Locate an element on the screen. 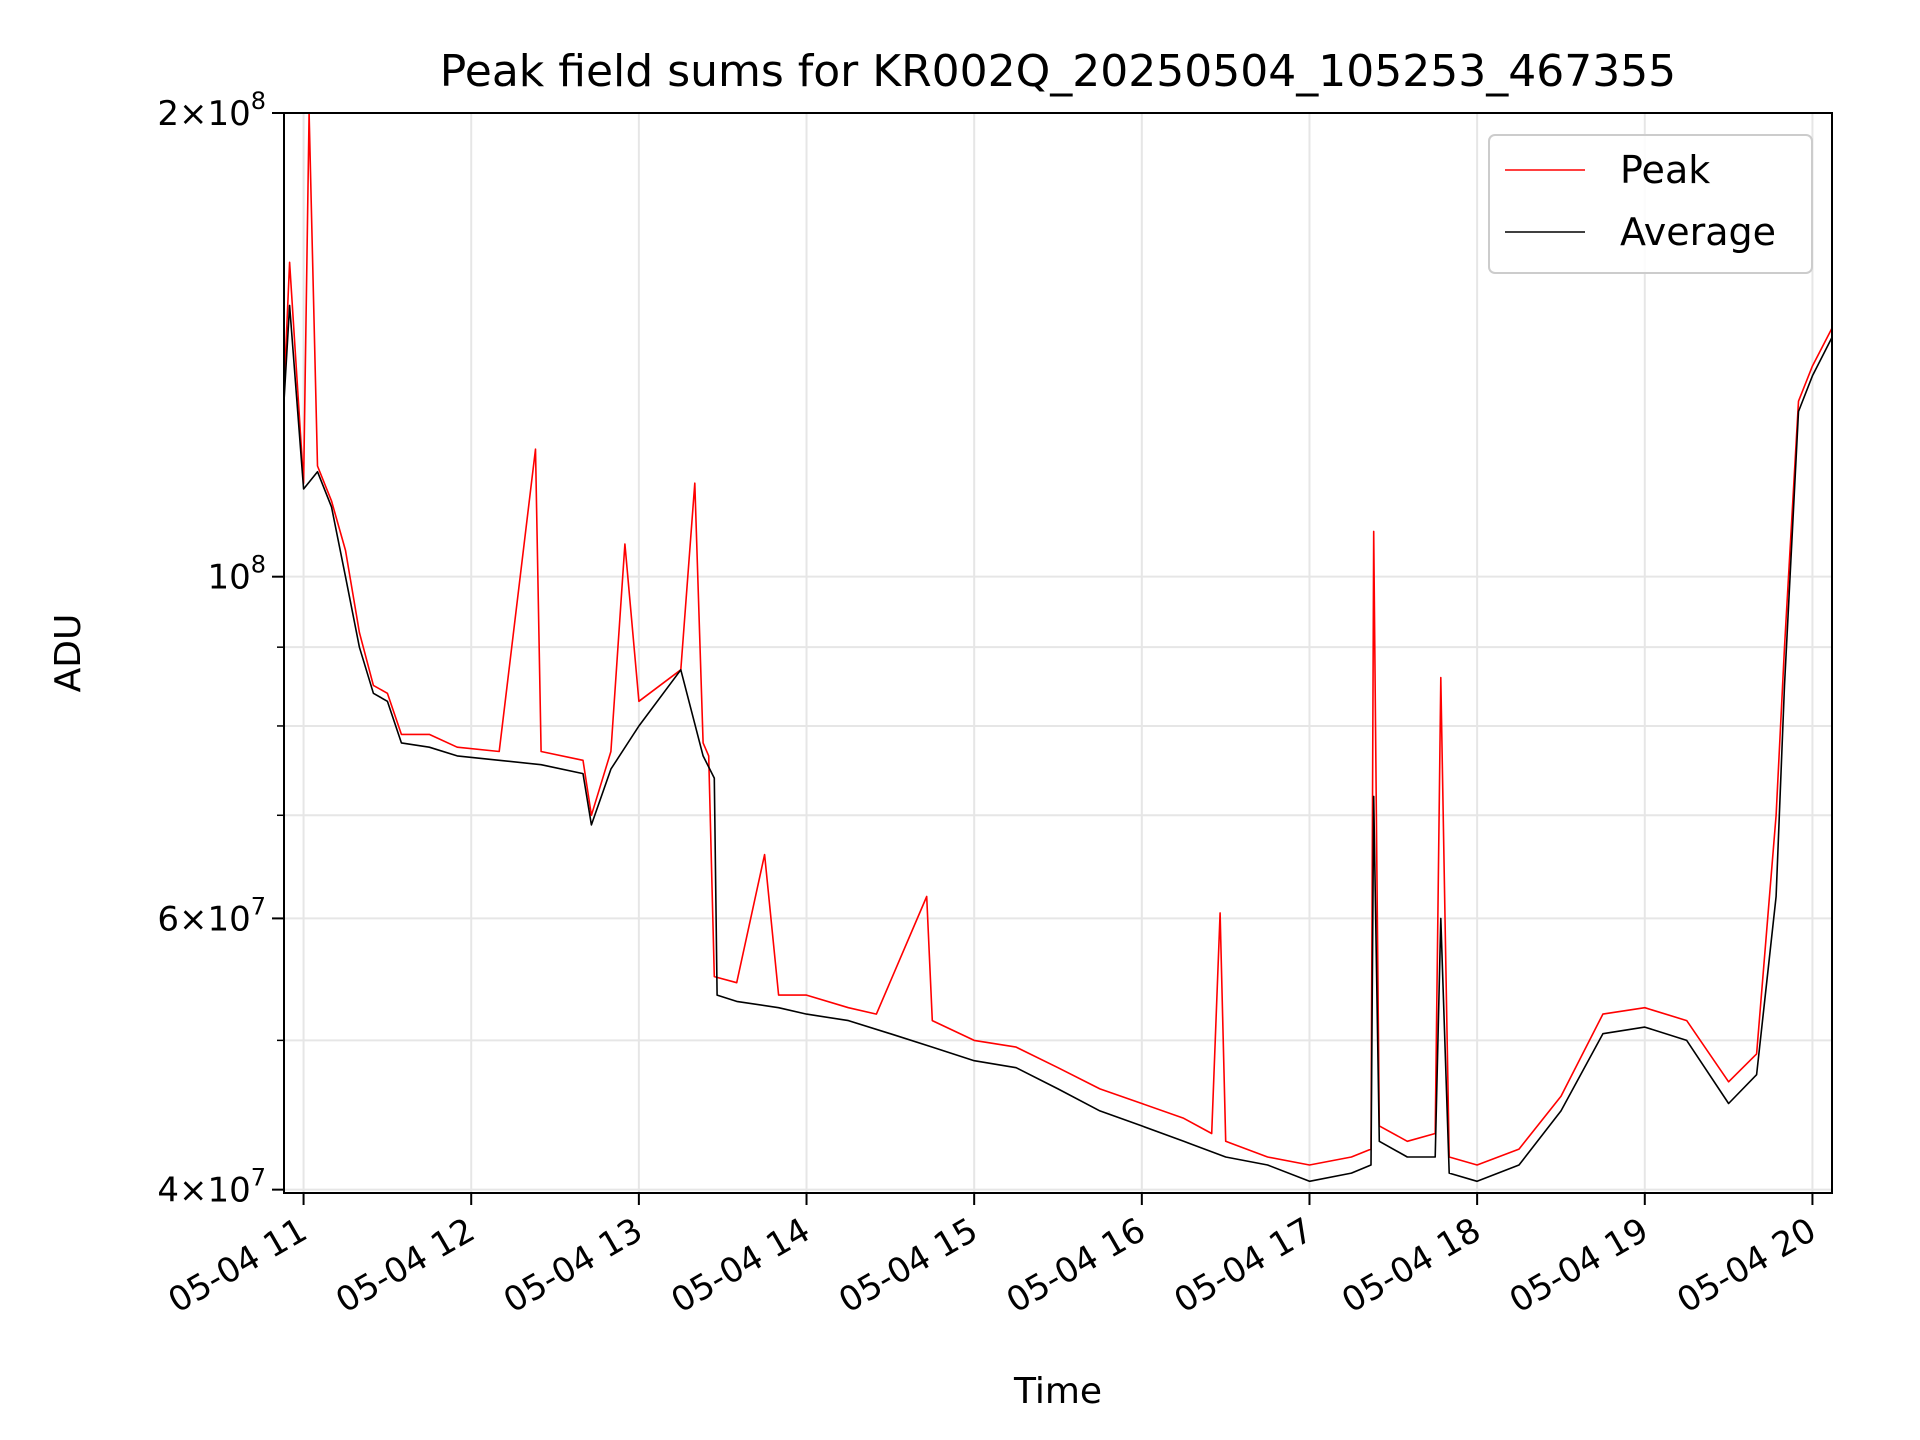 The height and width of the screenshot is (1440, 1920). y-tick-label: 6×107 is located at coordinates (211, 915).